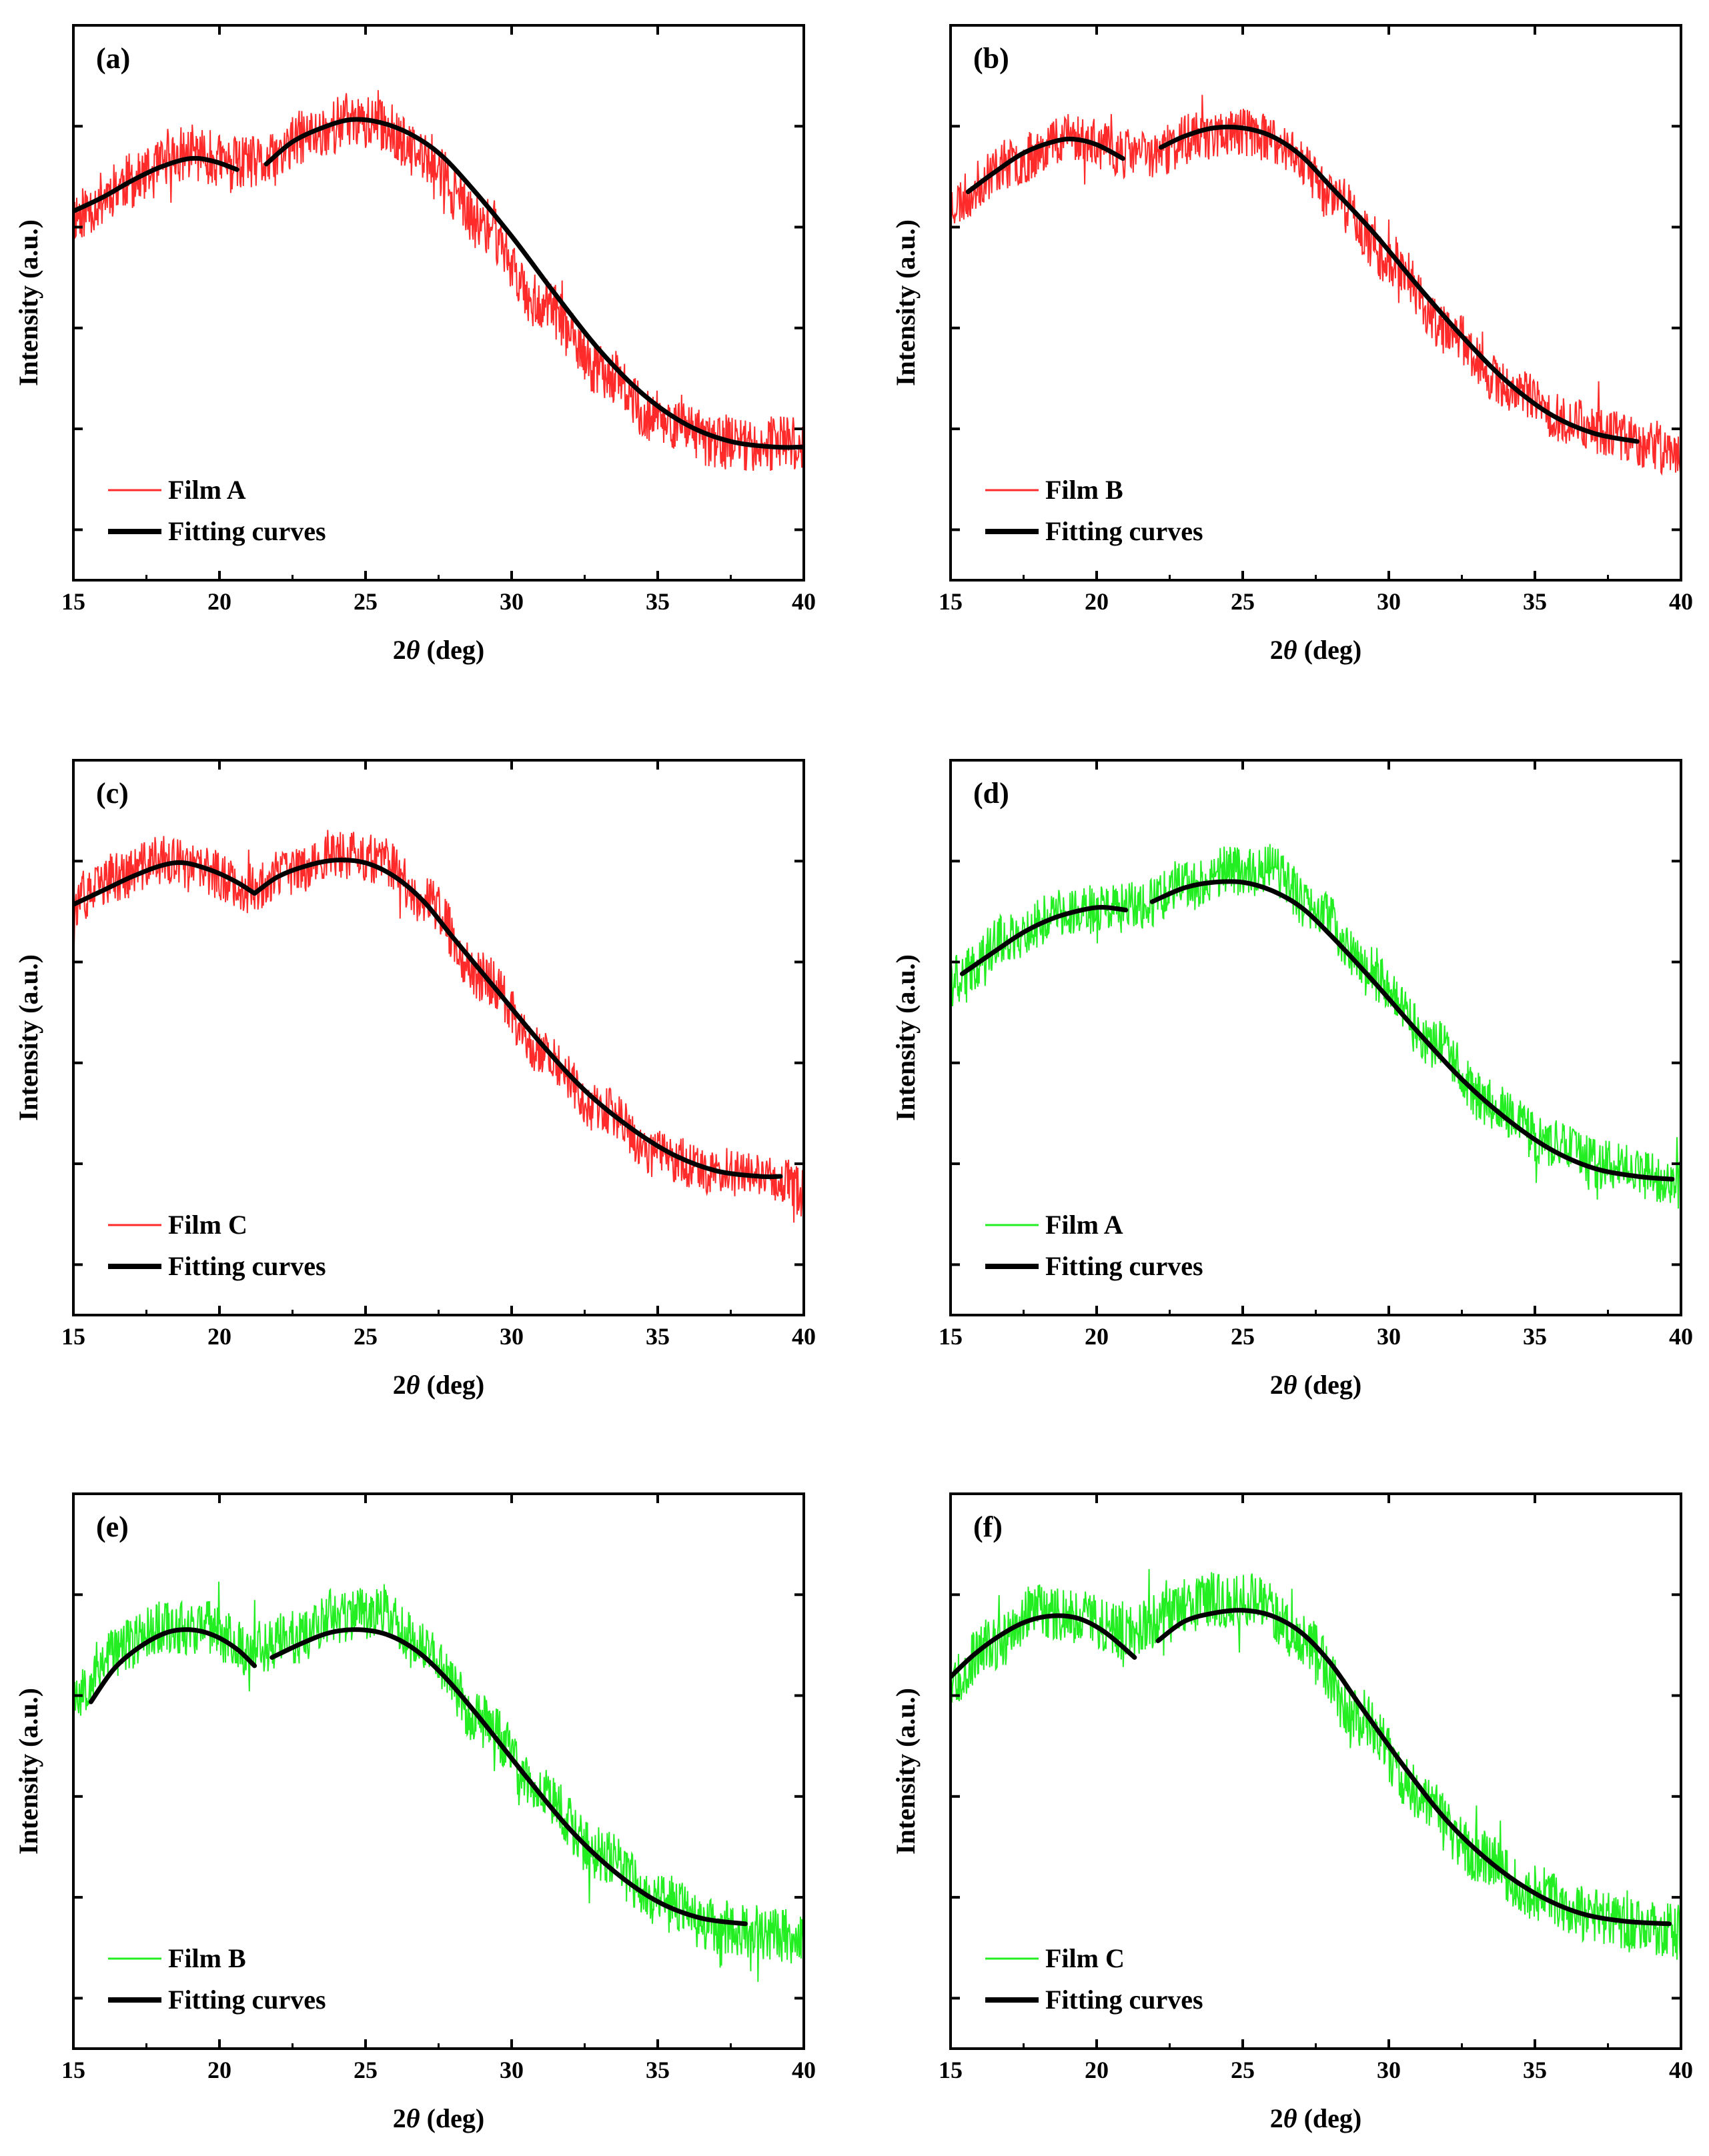 This screenshot has width=1709, height=2156. What do you see at coordinates (991, 793) in the screenshot?
I see `panel-label: (d)` at bounding box center [991, 793].